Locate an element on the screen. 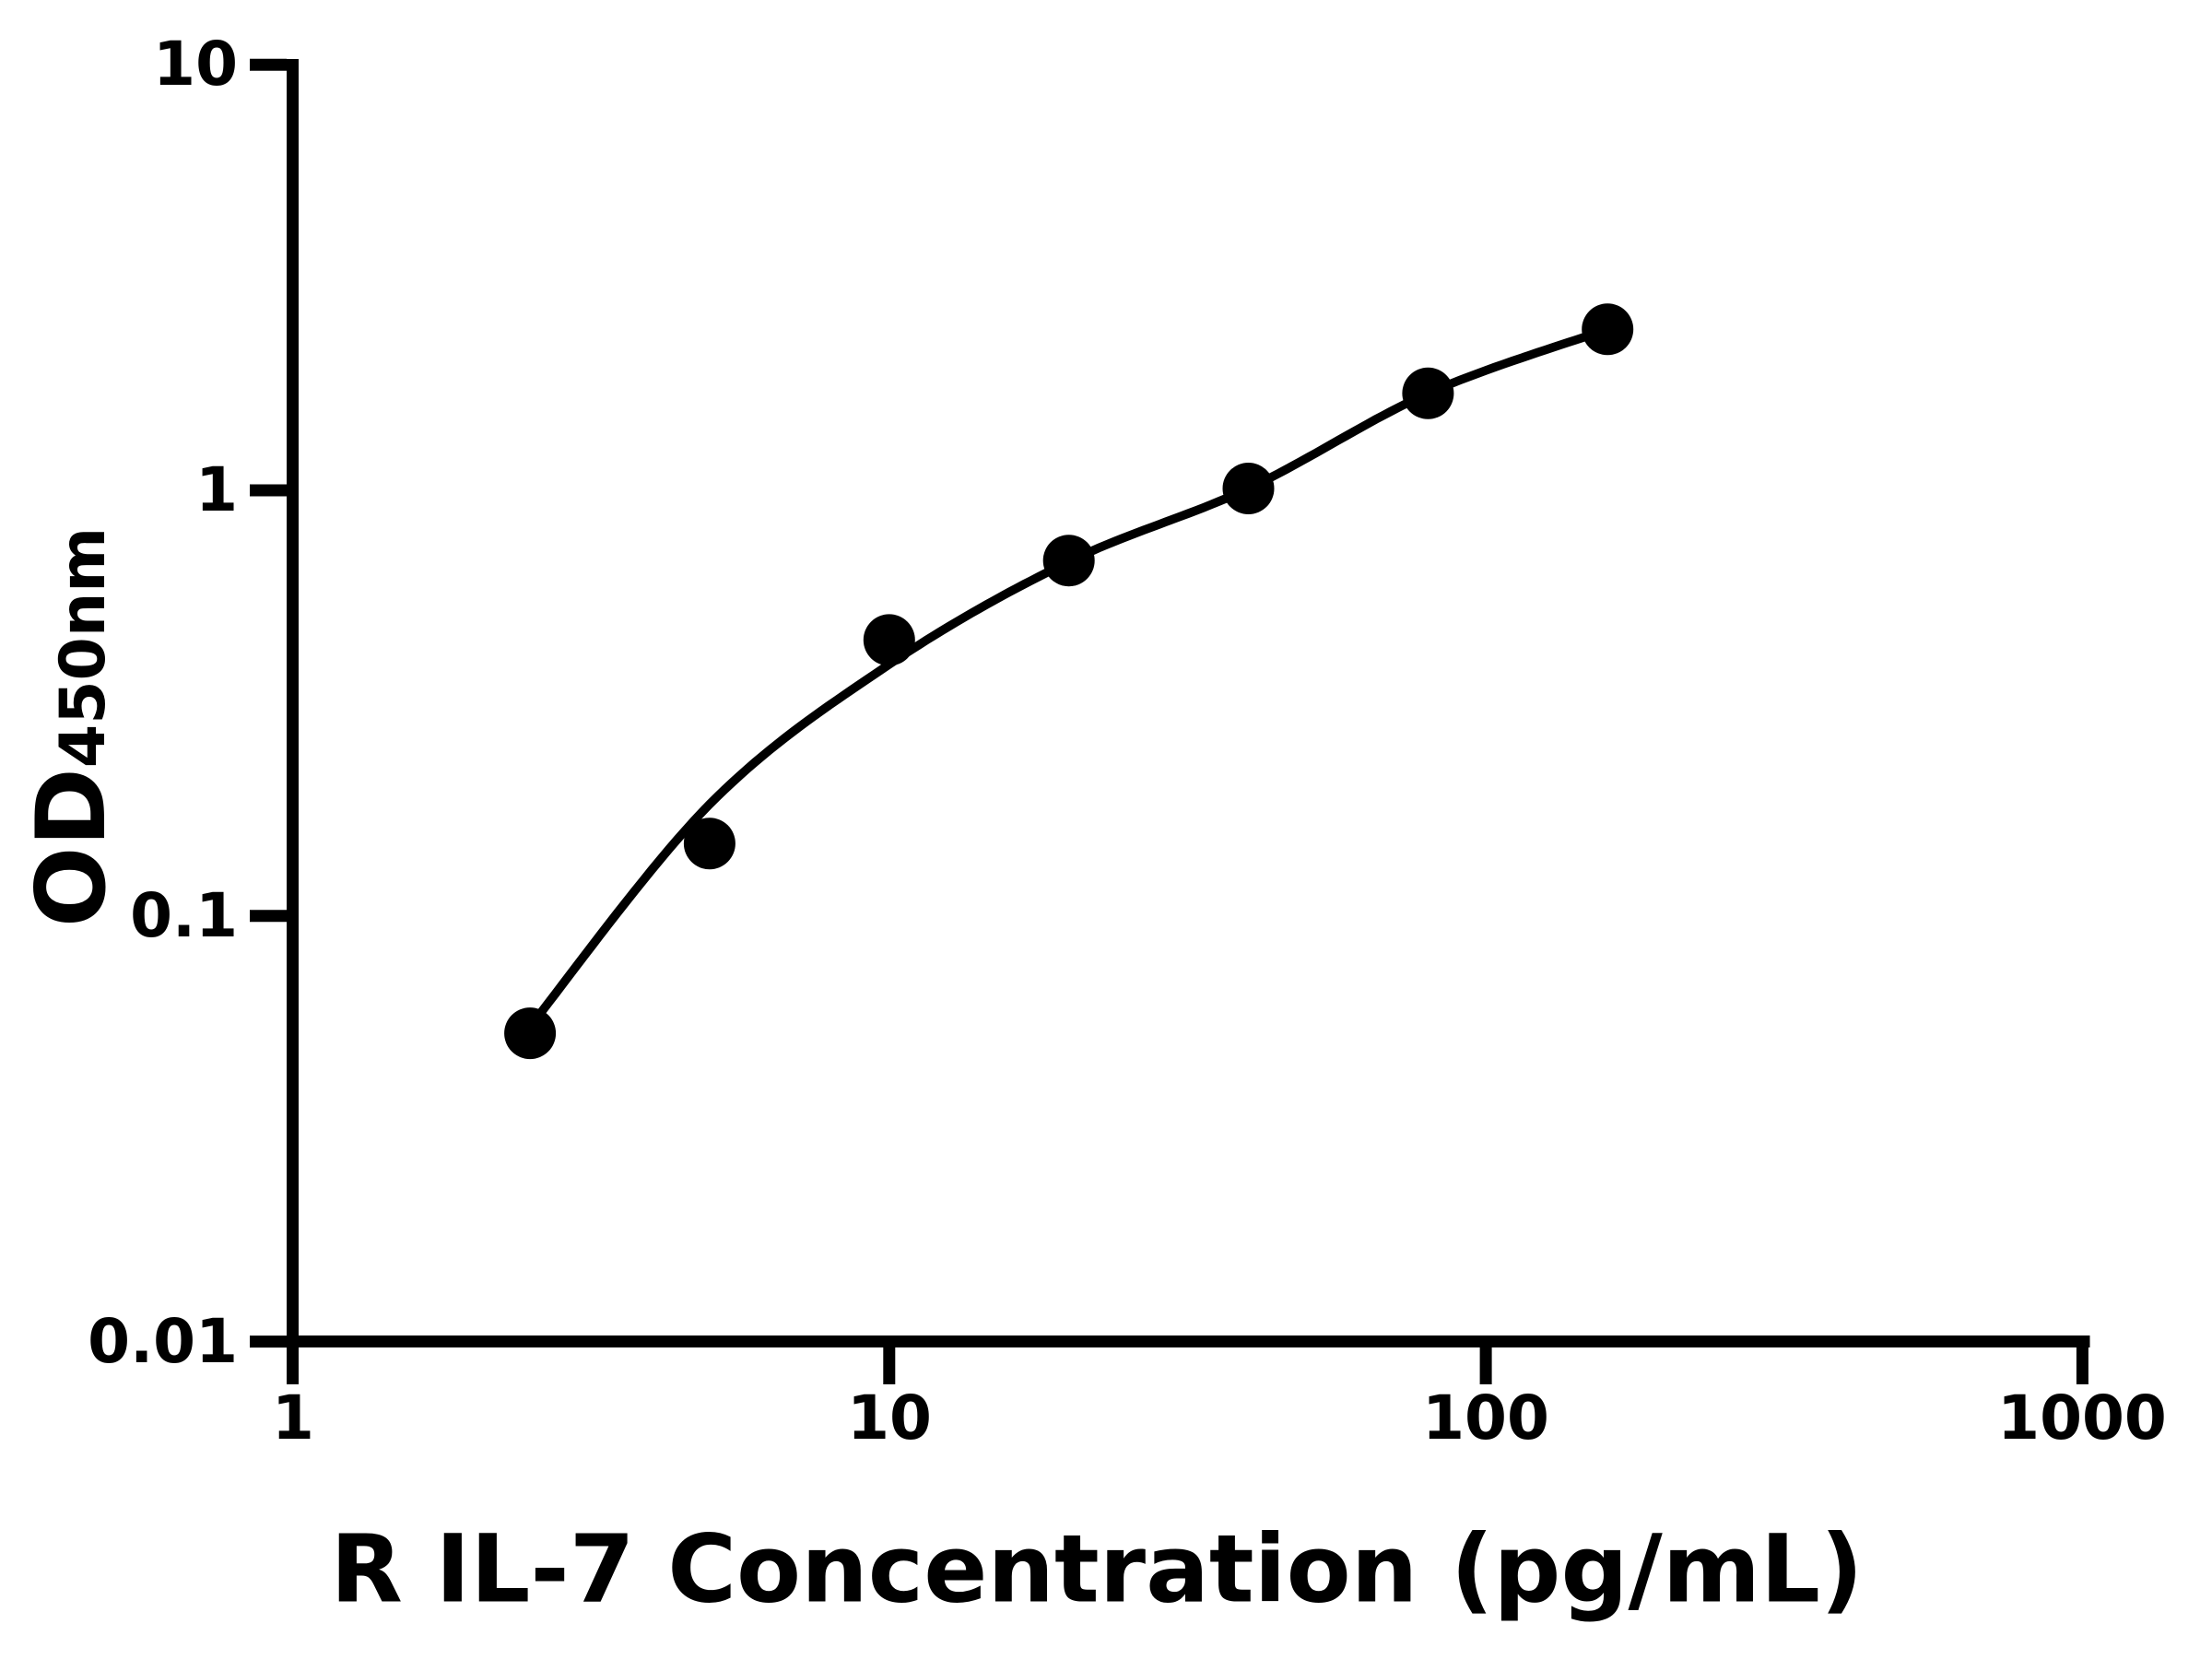  y-axis-title-subscript: 450nm is located at coordinates (83, 647).